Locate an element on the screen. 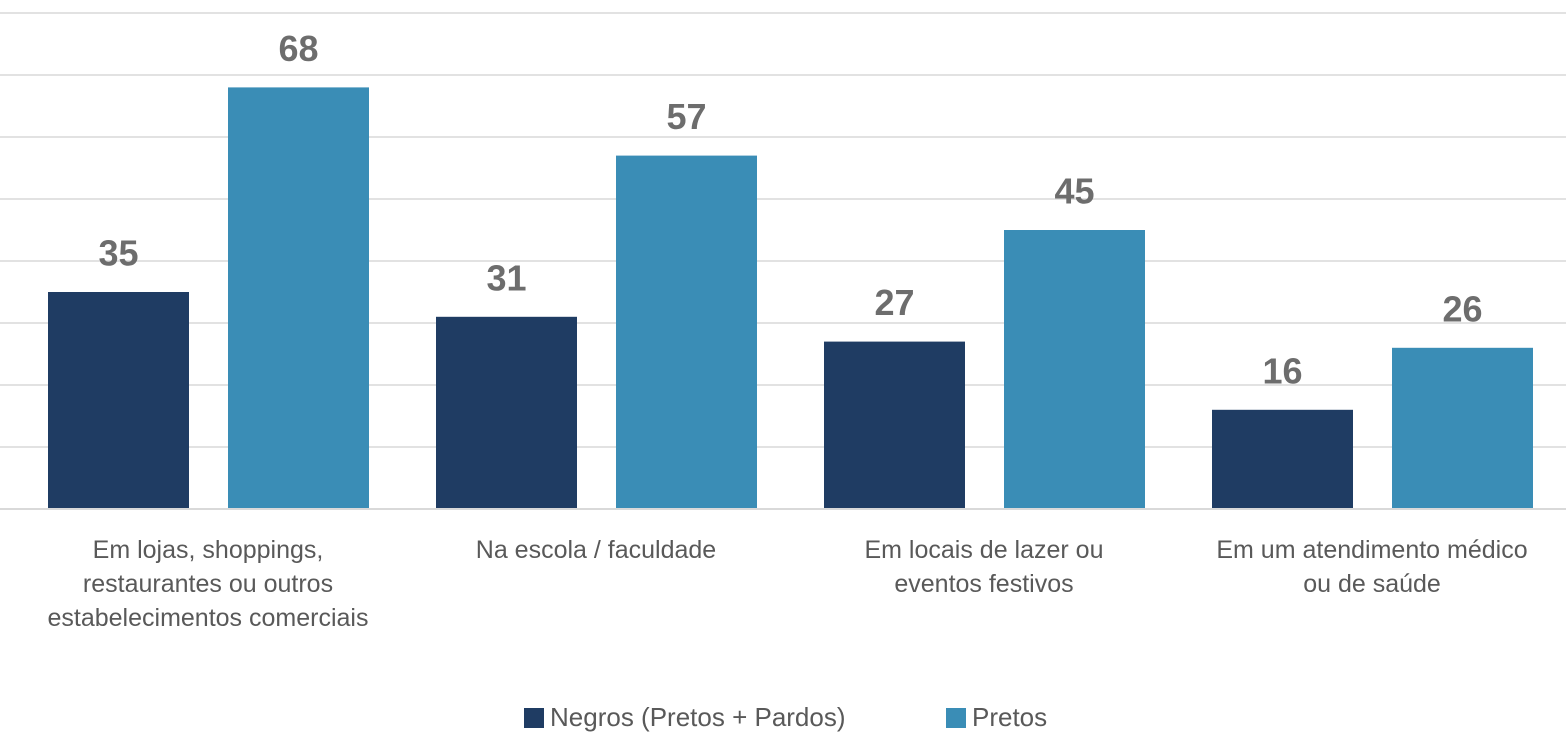 The width and height of the screenshot is (1566, 734). x-tick-label: Na escola / faculdade is located at coordinates (596, 550).